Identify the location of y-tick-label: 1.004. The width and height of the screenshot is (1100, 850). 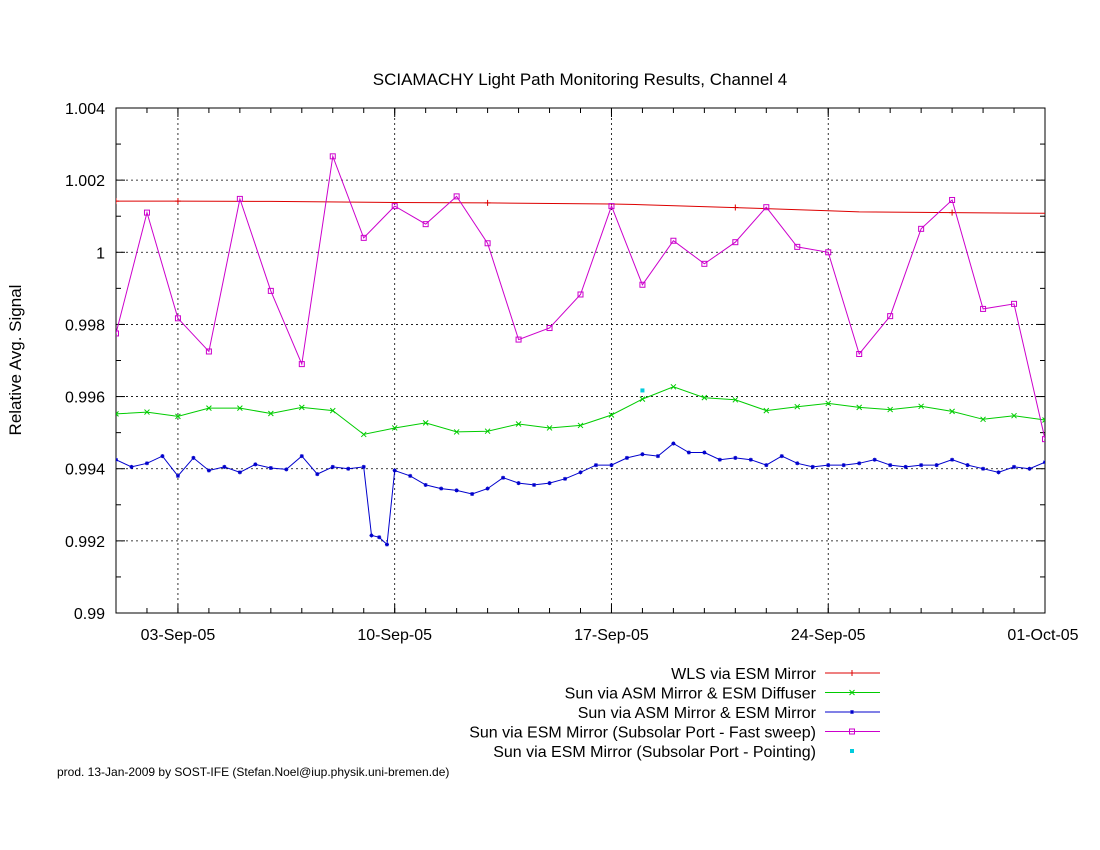
(85, 109).